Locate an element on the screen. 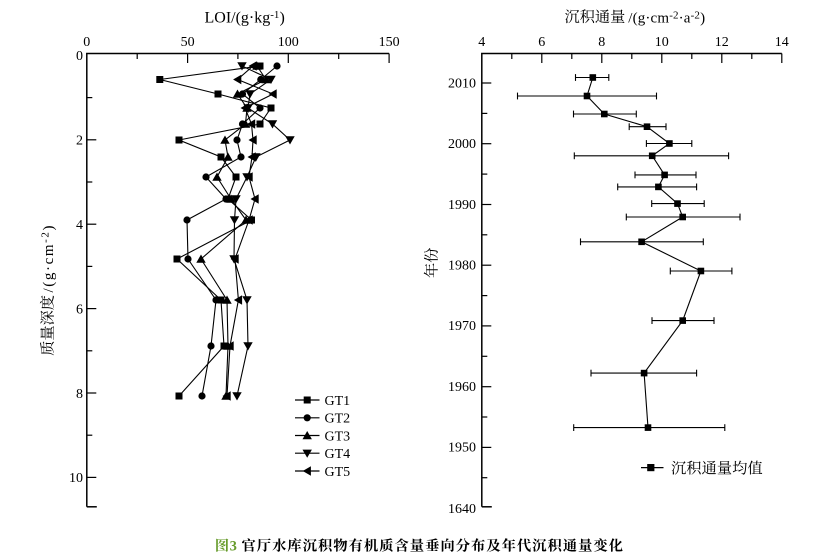 The height and width of the screenshot is (560, 815). svg-text: 1970 is located at coordinates (462, 326).